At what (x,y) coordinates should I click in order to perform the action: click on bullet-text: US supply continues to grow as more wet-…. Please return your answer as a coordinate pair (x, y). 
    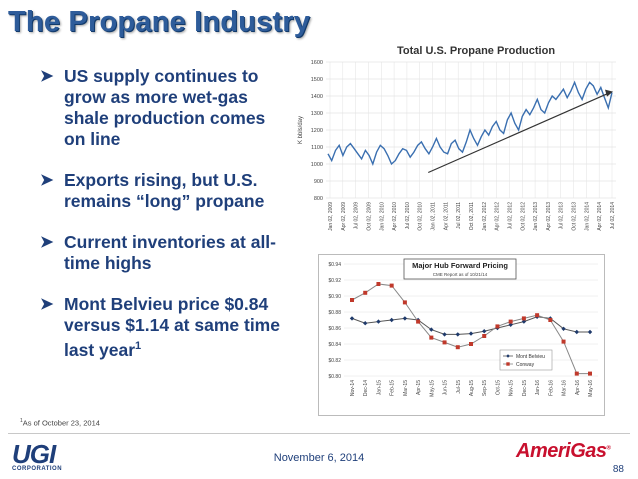
    Looking at the image, I should click on (165, 107).